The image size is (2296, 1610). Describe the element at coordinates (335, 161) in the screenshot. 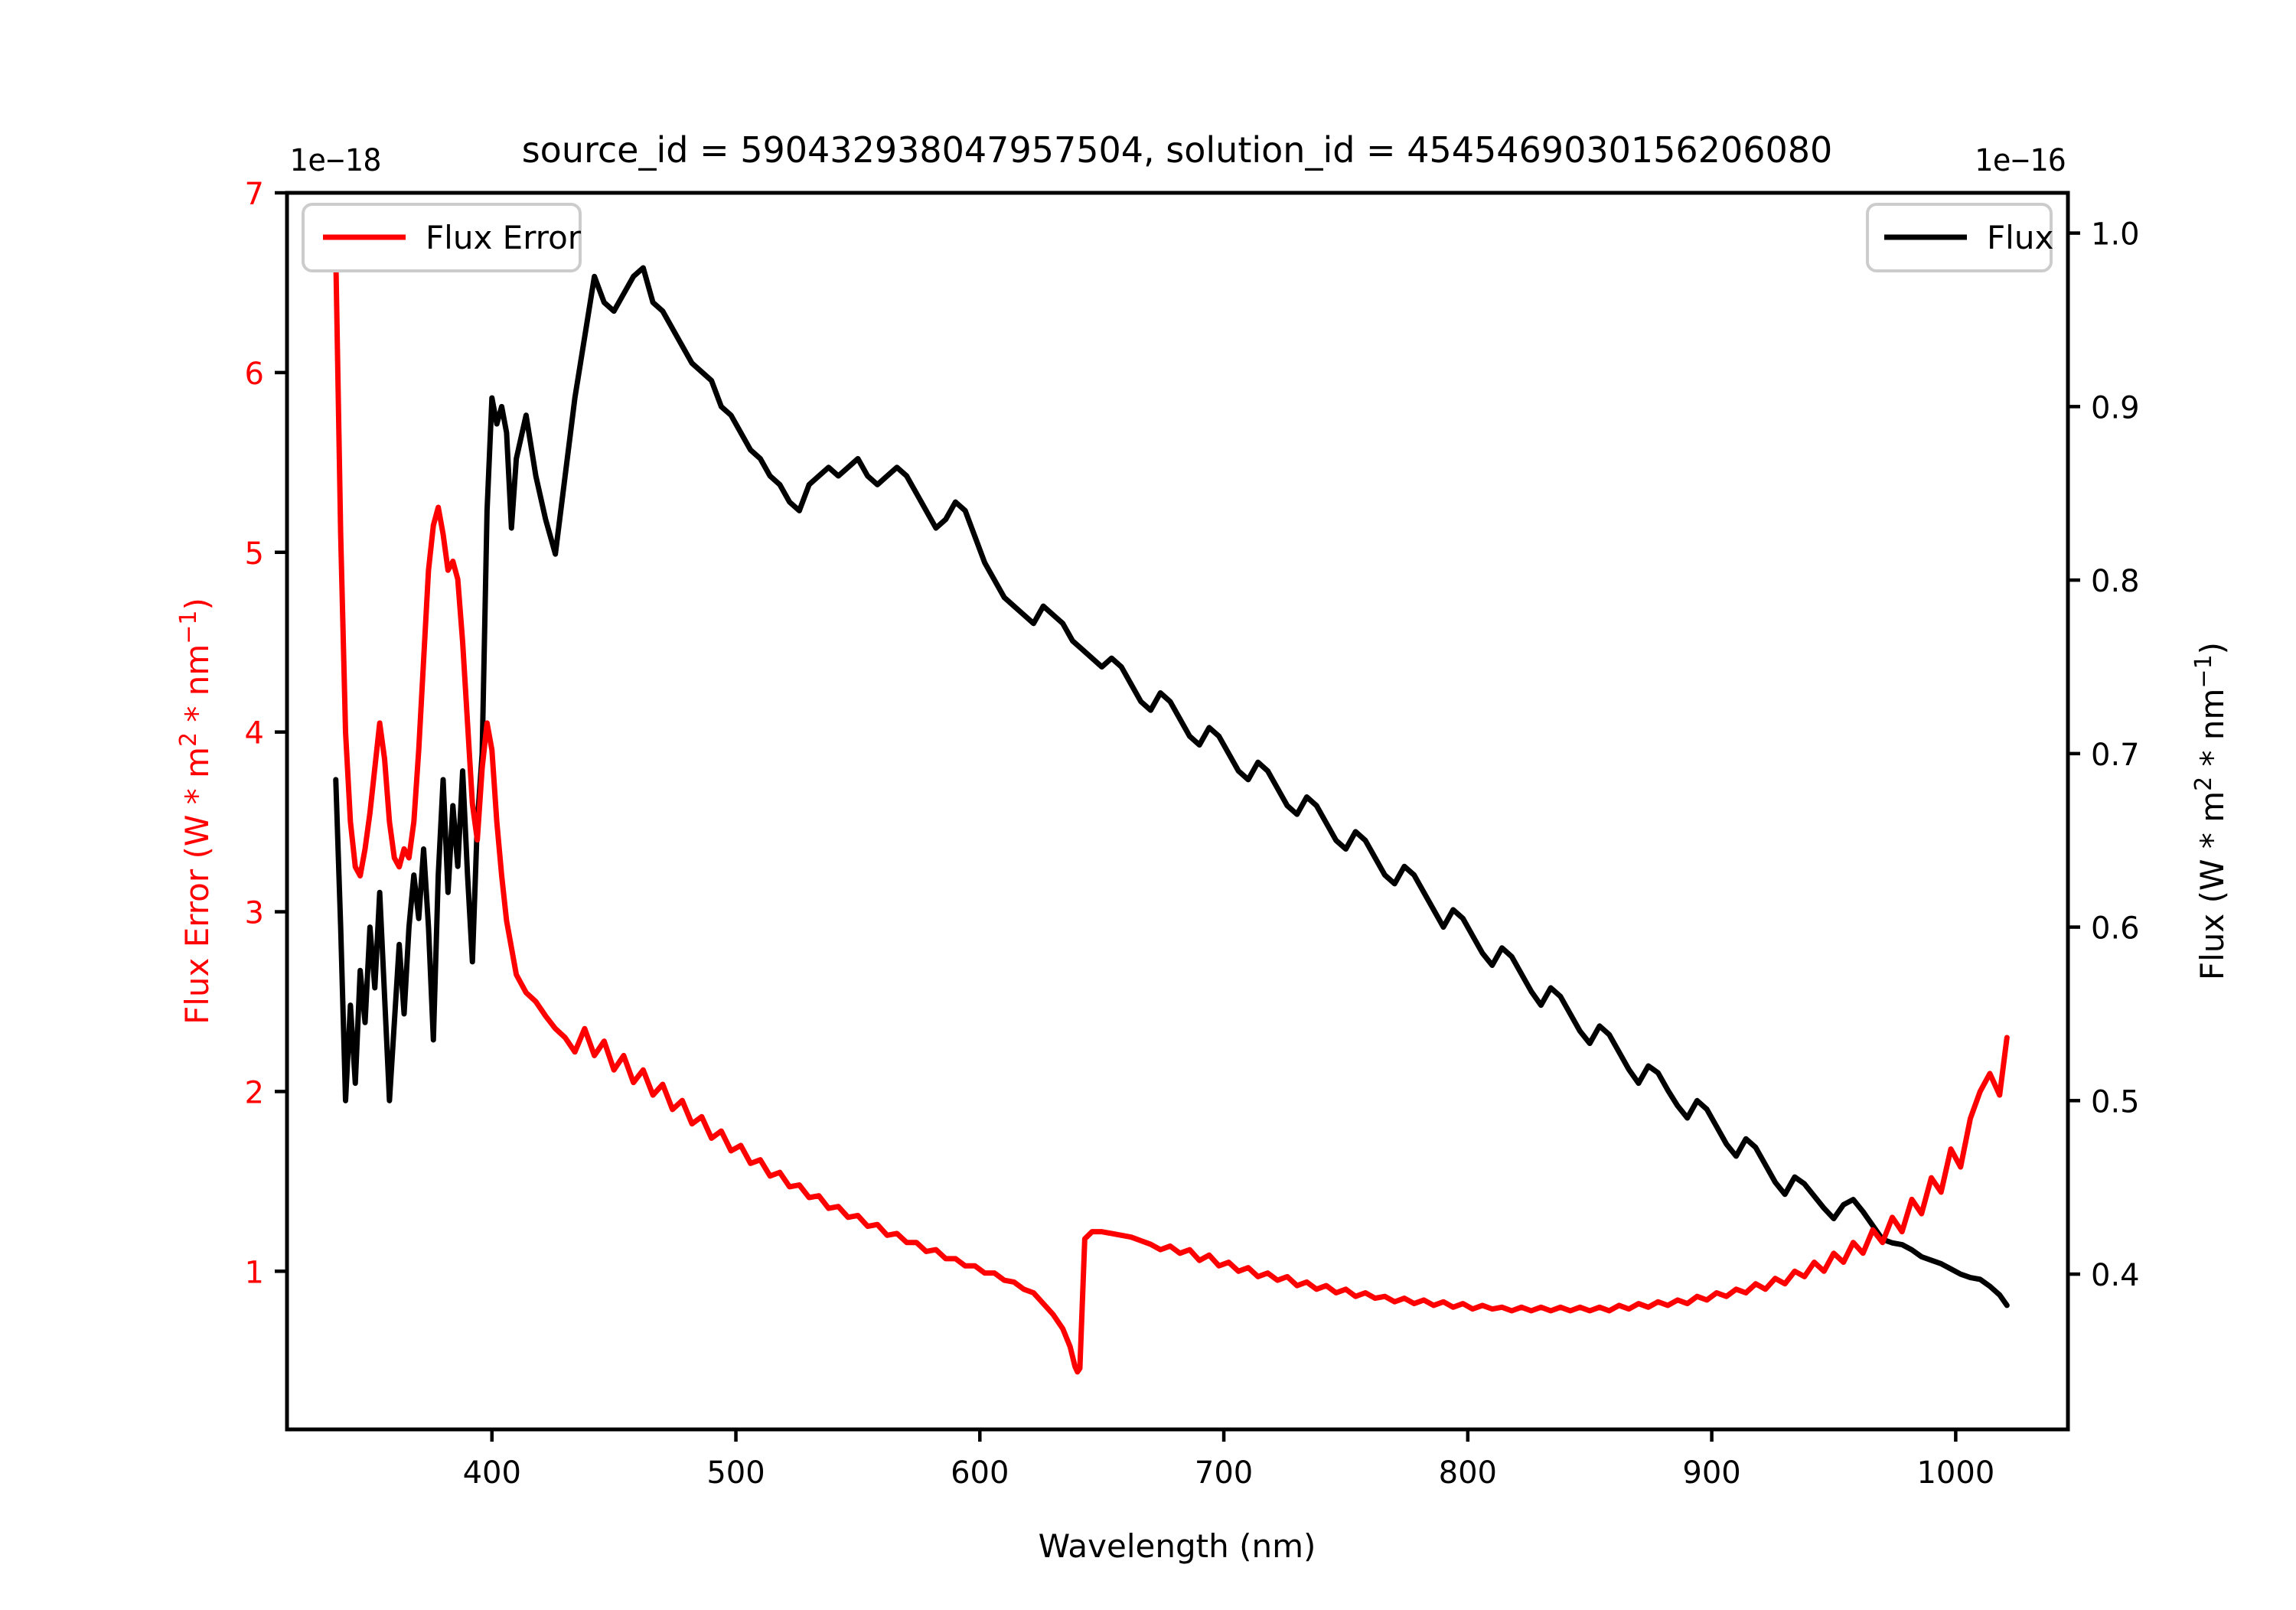

I see `left-axis-offset-text: 1e−18` at that location.